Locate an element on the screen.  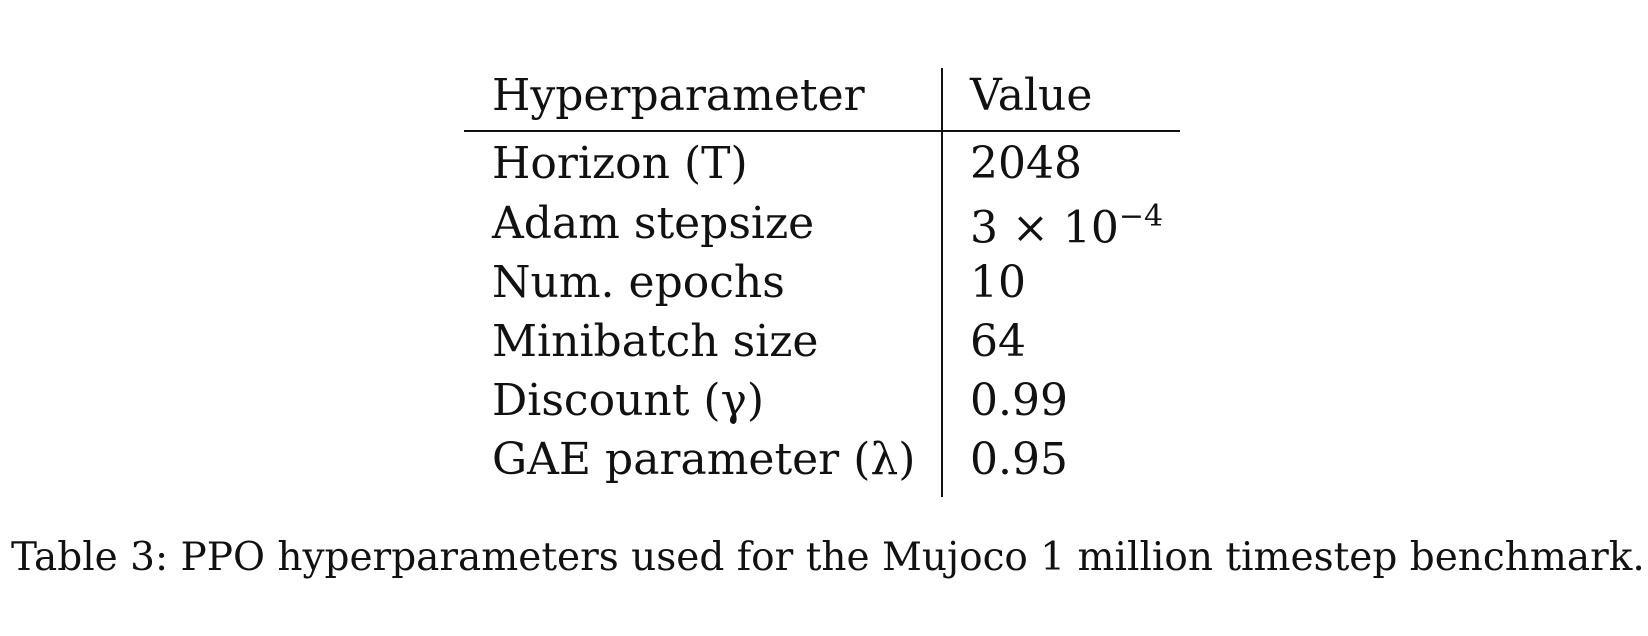
row-value-discount: 0.99 is located at coordinates (1019, 400).